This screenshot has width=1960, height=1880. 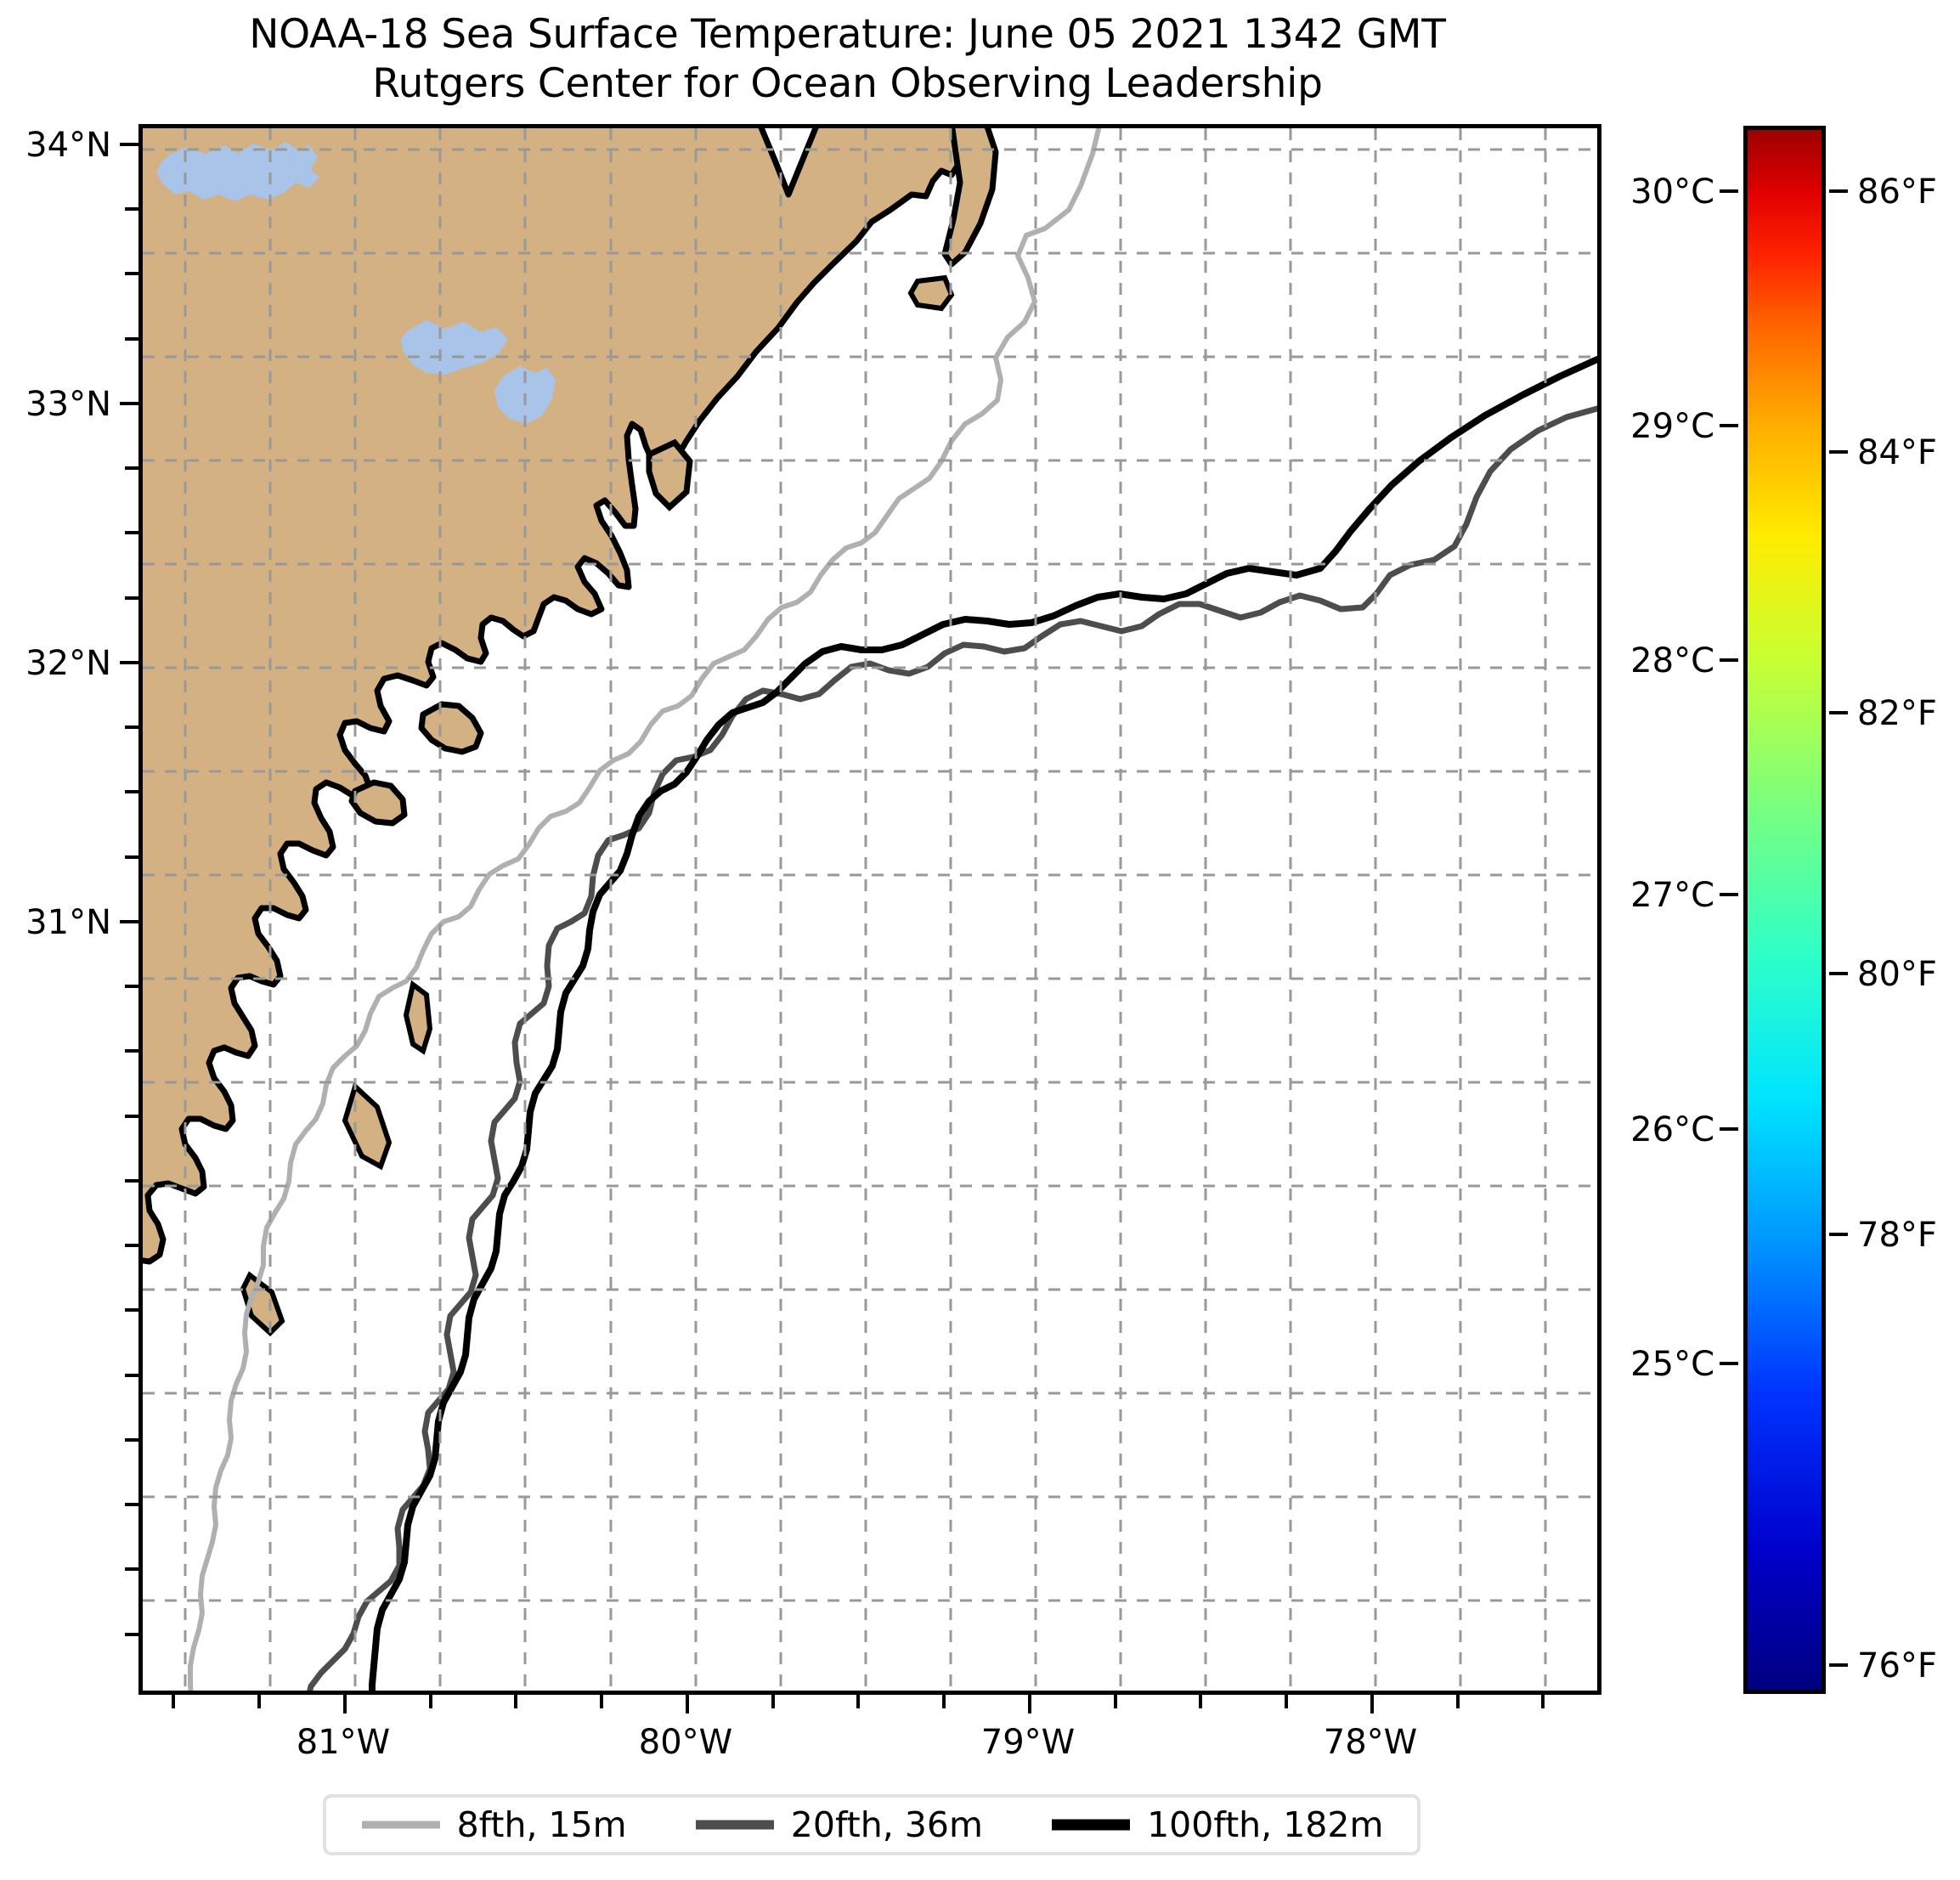 I want to click on legend-line-100fth, so click(x=1091, y=1825).